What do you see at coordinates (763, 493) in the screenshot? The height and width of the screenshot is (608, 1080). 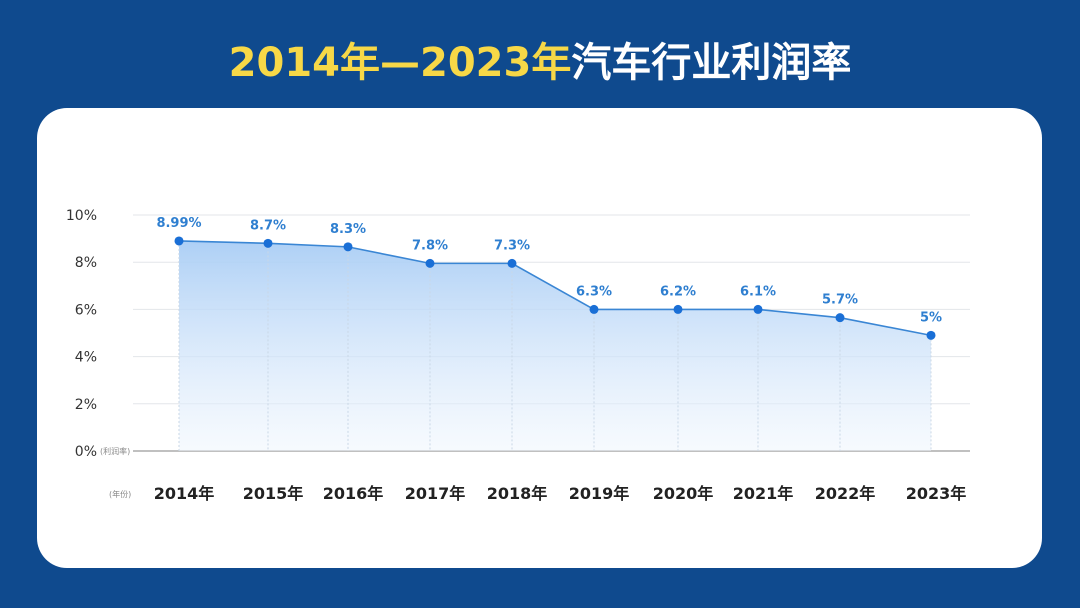 I see `x-tick-label: 2021年` at bounding box center [763, 493].